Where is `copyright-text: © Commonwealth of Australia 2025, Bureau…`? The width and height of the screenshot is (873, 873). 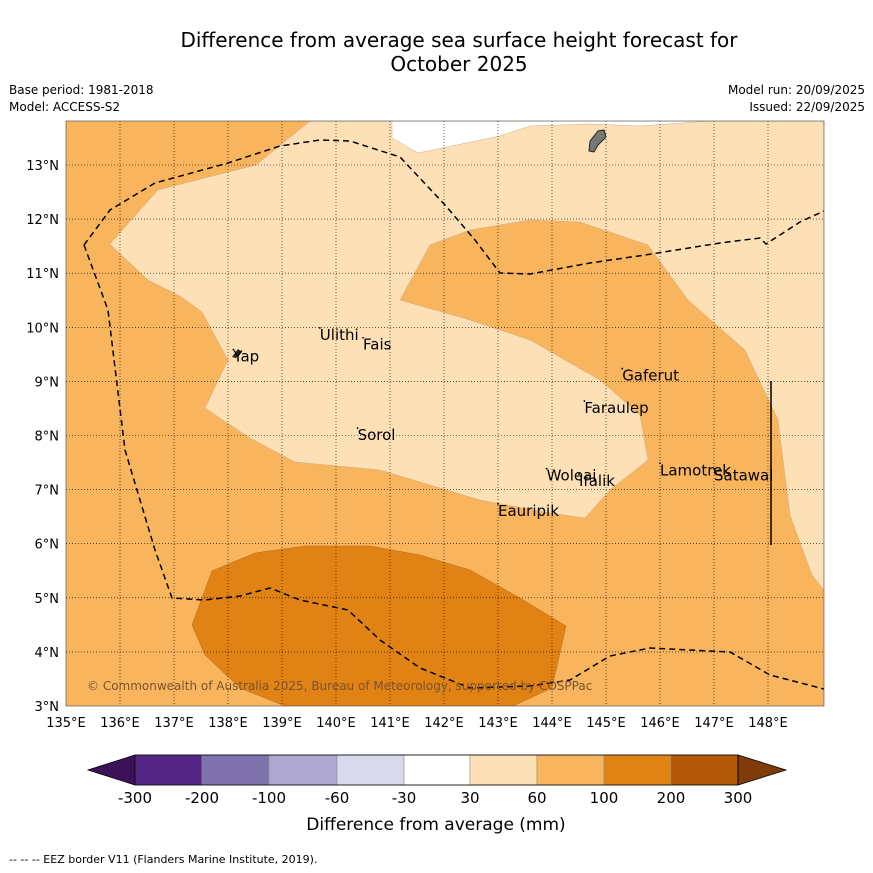 copyright-text: © Commonwealth of Australia 2025, Bureau… is located at coordinates (339, 686).